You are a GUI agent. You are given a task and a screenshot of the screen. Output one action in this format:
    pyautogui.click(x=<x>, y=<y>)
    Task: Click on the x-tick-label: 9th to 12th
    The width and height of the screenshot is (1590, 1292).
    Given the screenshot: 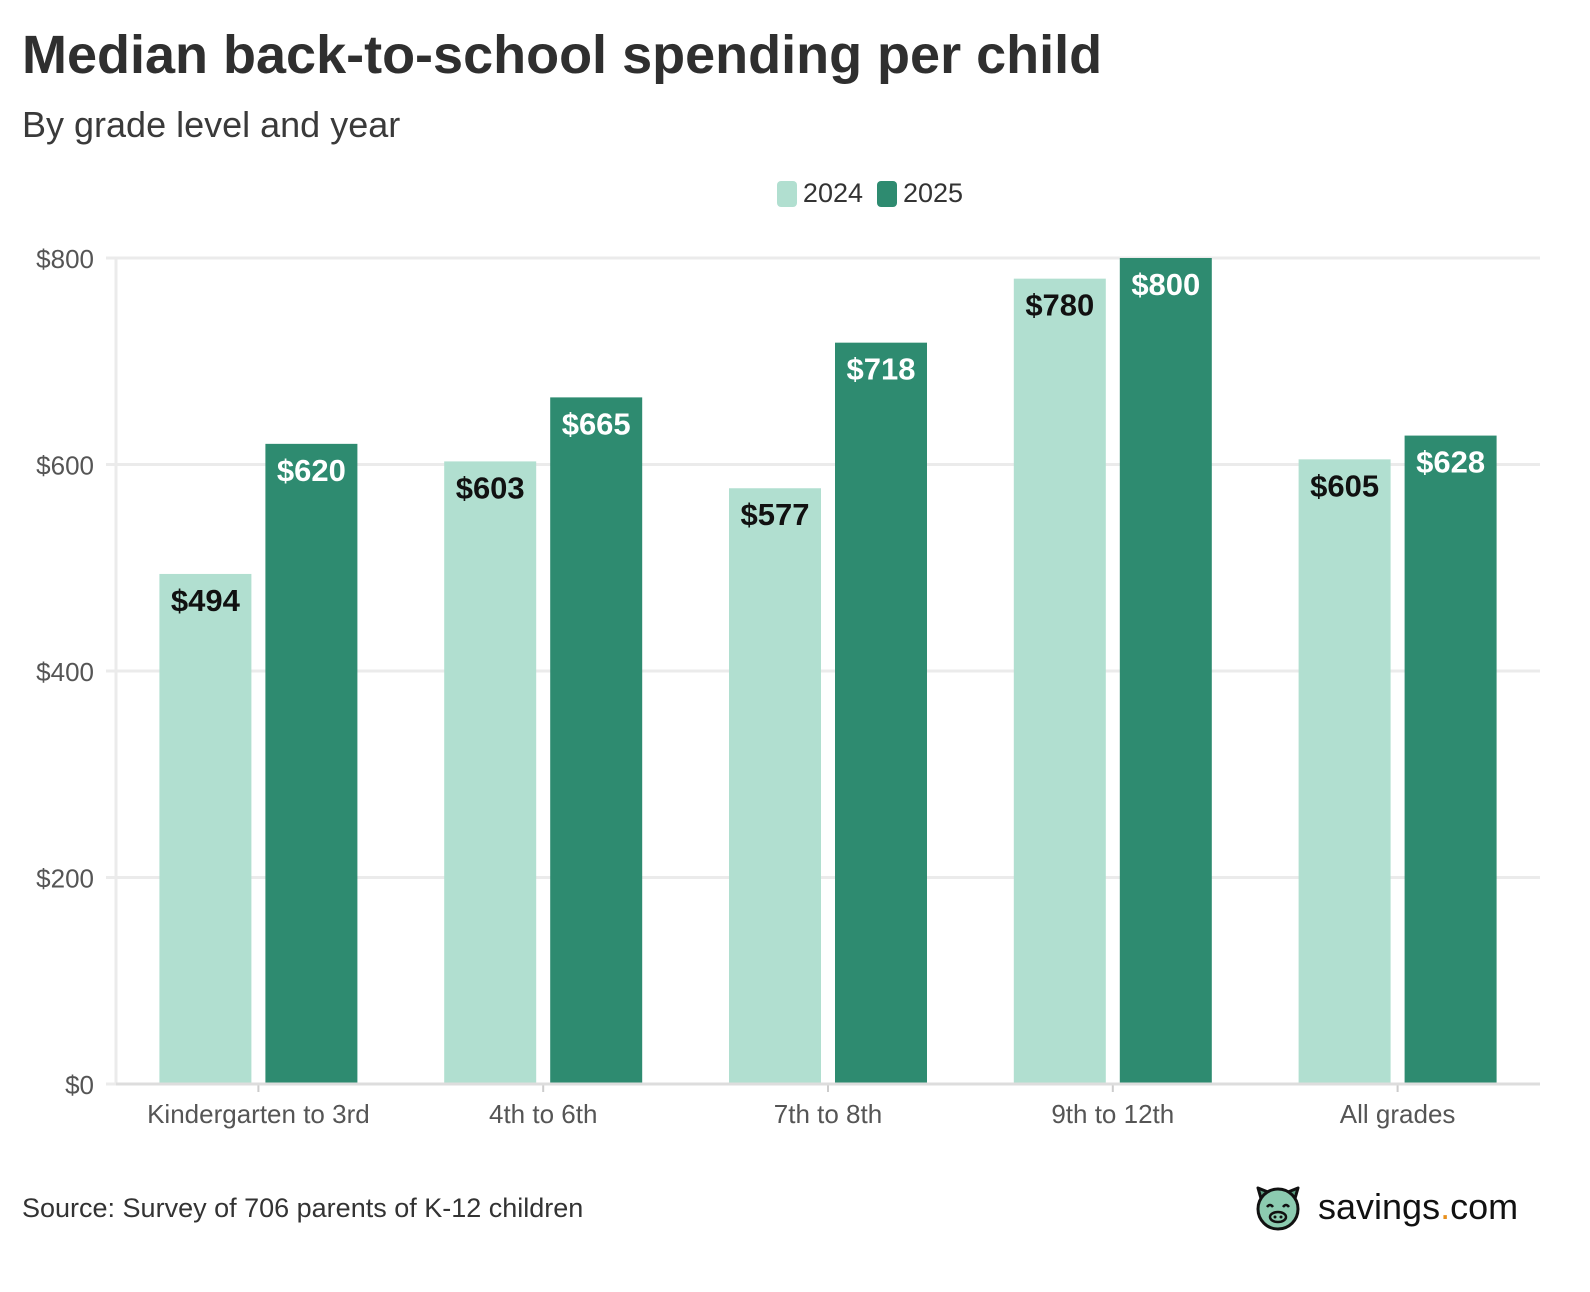 What is the action you would take?
    pyautogui.click(x=1112, y=1114)
    